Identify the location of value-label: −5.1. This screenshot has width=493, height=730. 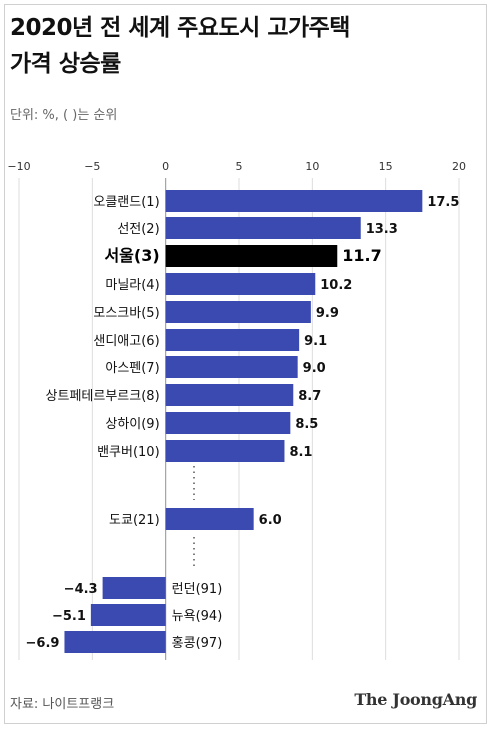
(69, 616).